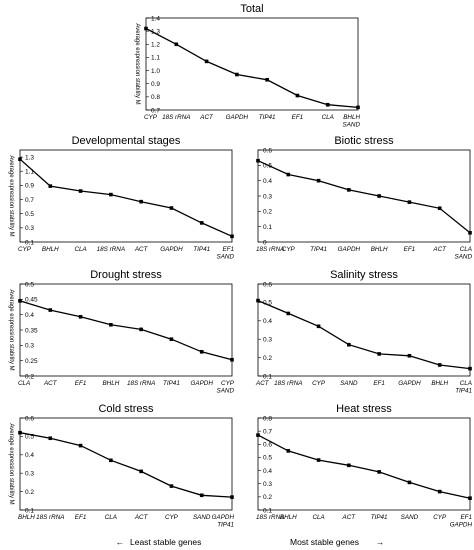  I want to click on x-tick-label: GAPDH TIP41, so click(223, 521).